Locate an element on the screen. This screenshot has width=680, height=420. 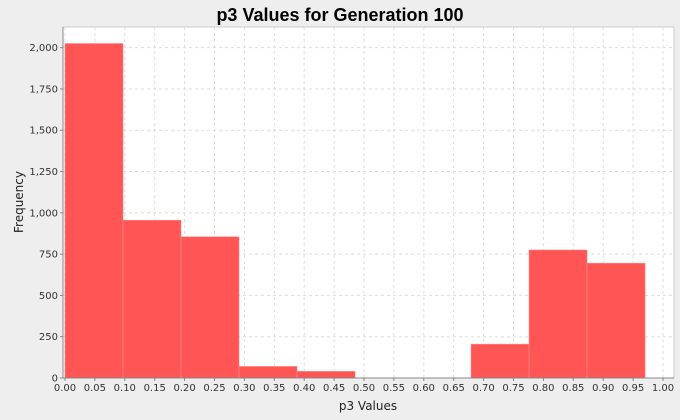
x-tick-label: 0.75 is located at coordinates (513, 388).